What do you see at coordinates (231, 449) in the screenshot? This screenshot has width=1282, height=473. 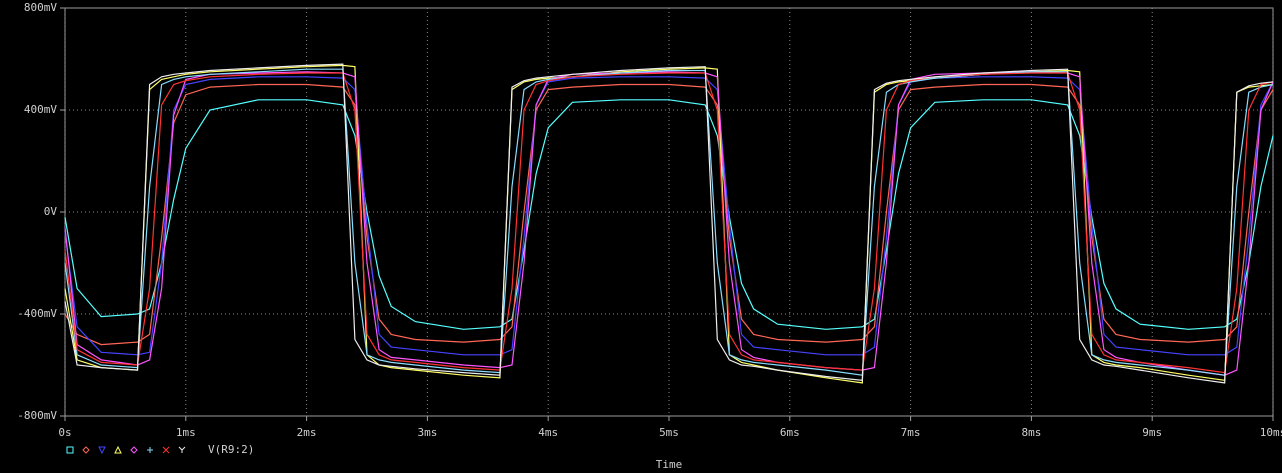 I see `trace-label: V(R9:2)` at bounding box center [231, 449].